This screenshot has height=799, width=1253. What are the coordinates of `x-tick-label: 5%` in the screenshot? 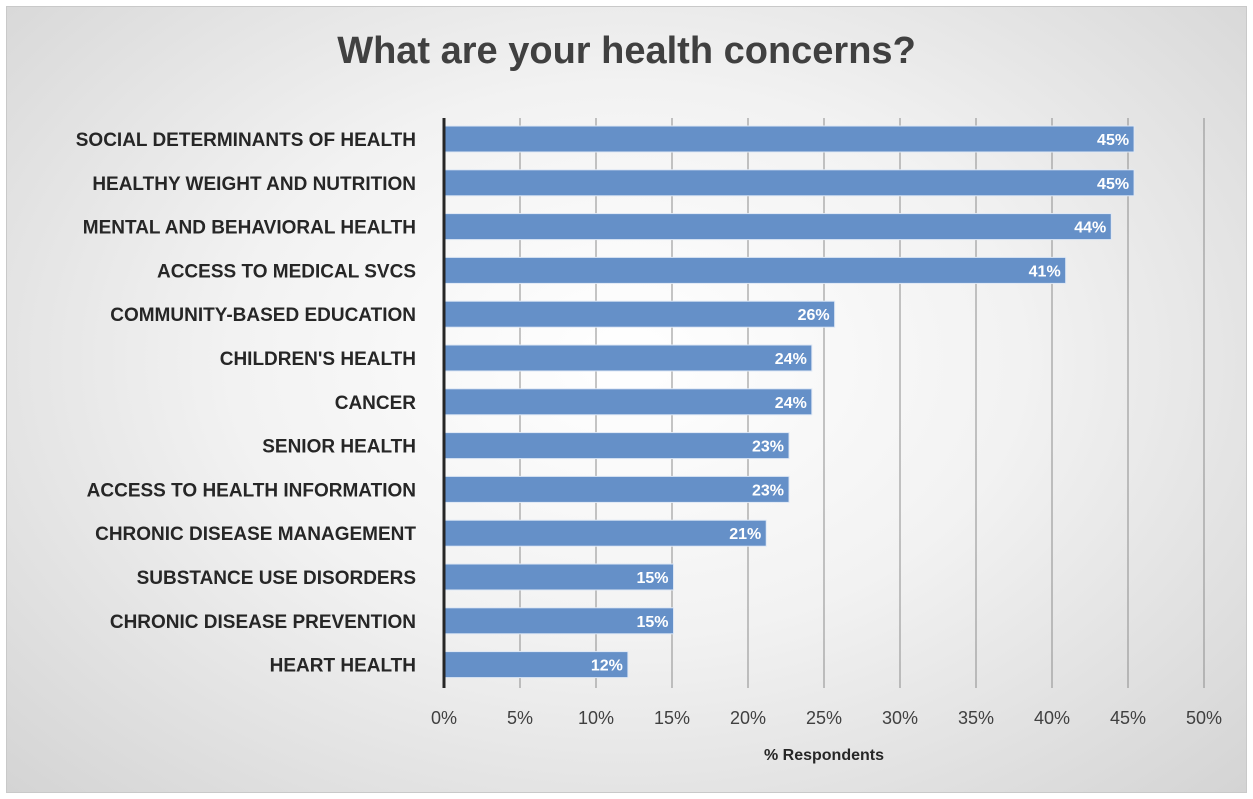 It's located at (520, 718).